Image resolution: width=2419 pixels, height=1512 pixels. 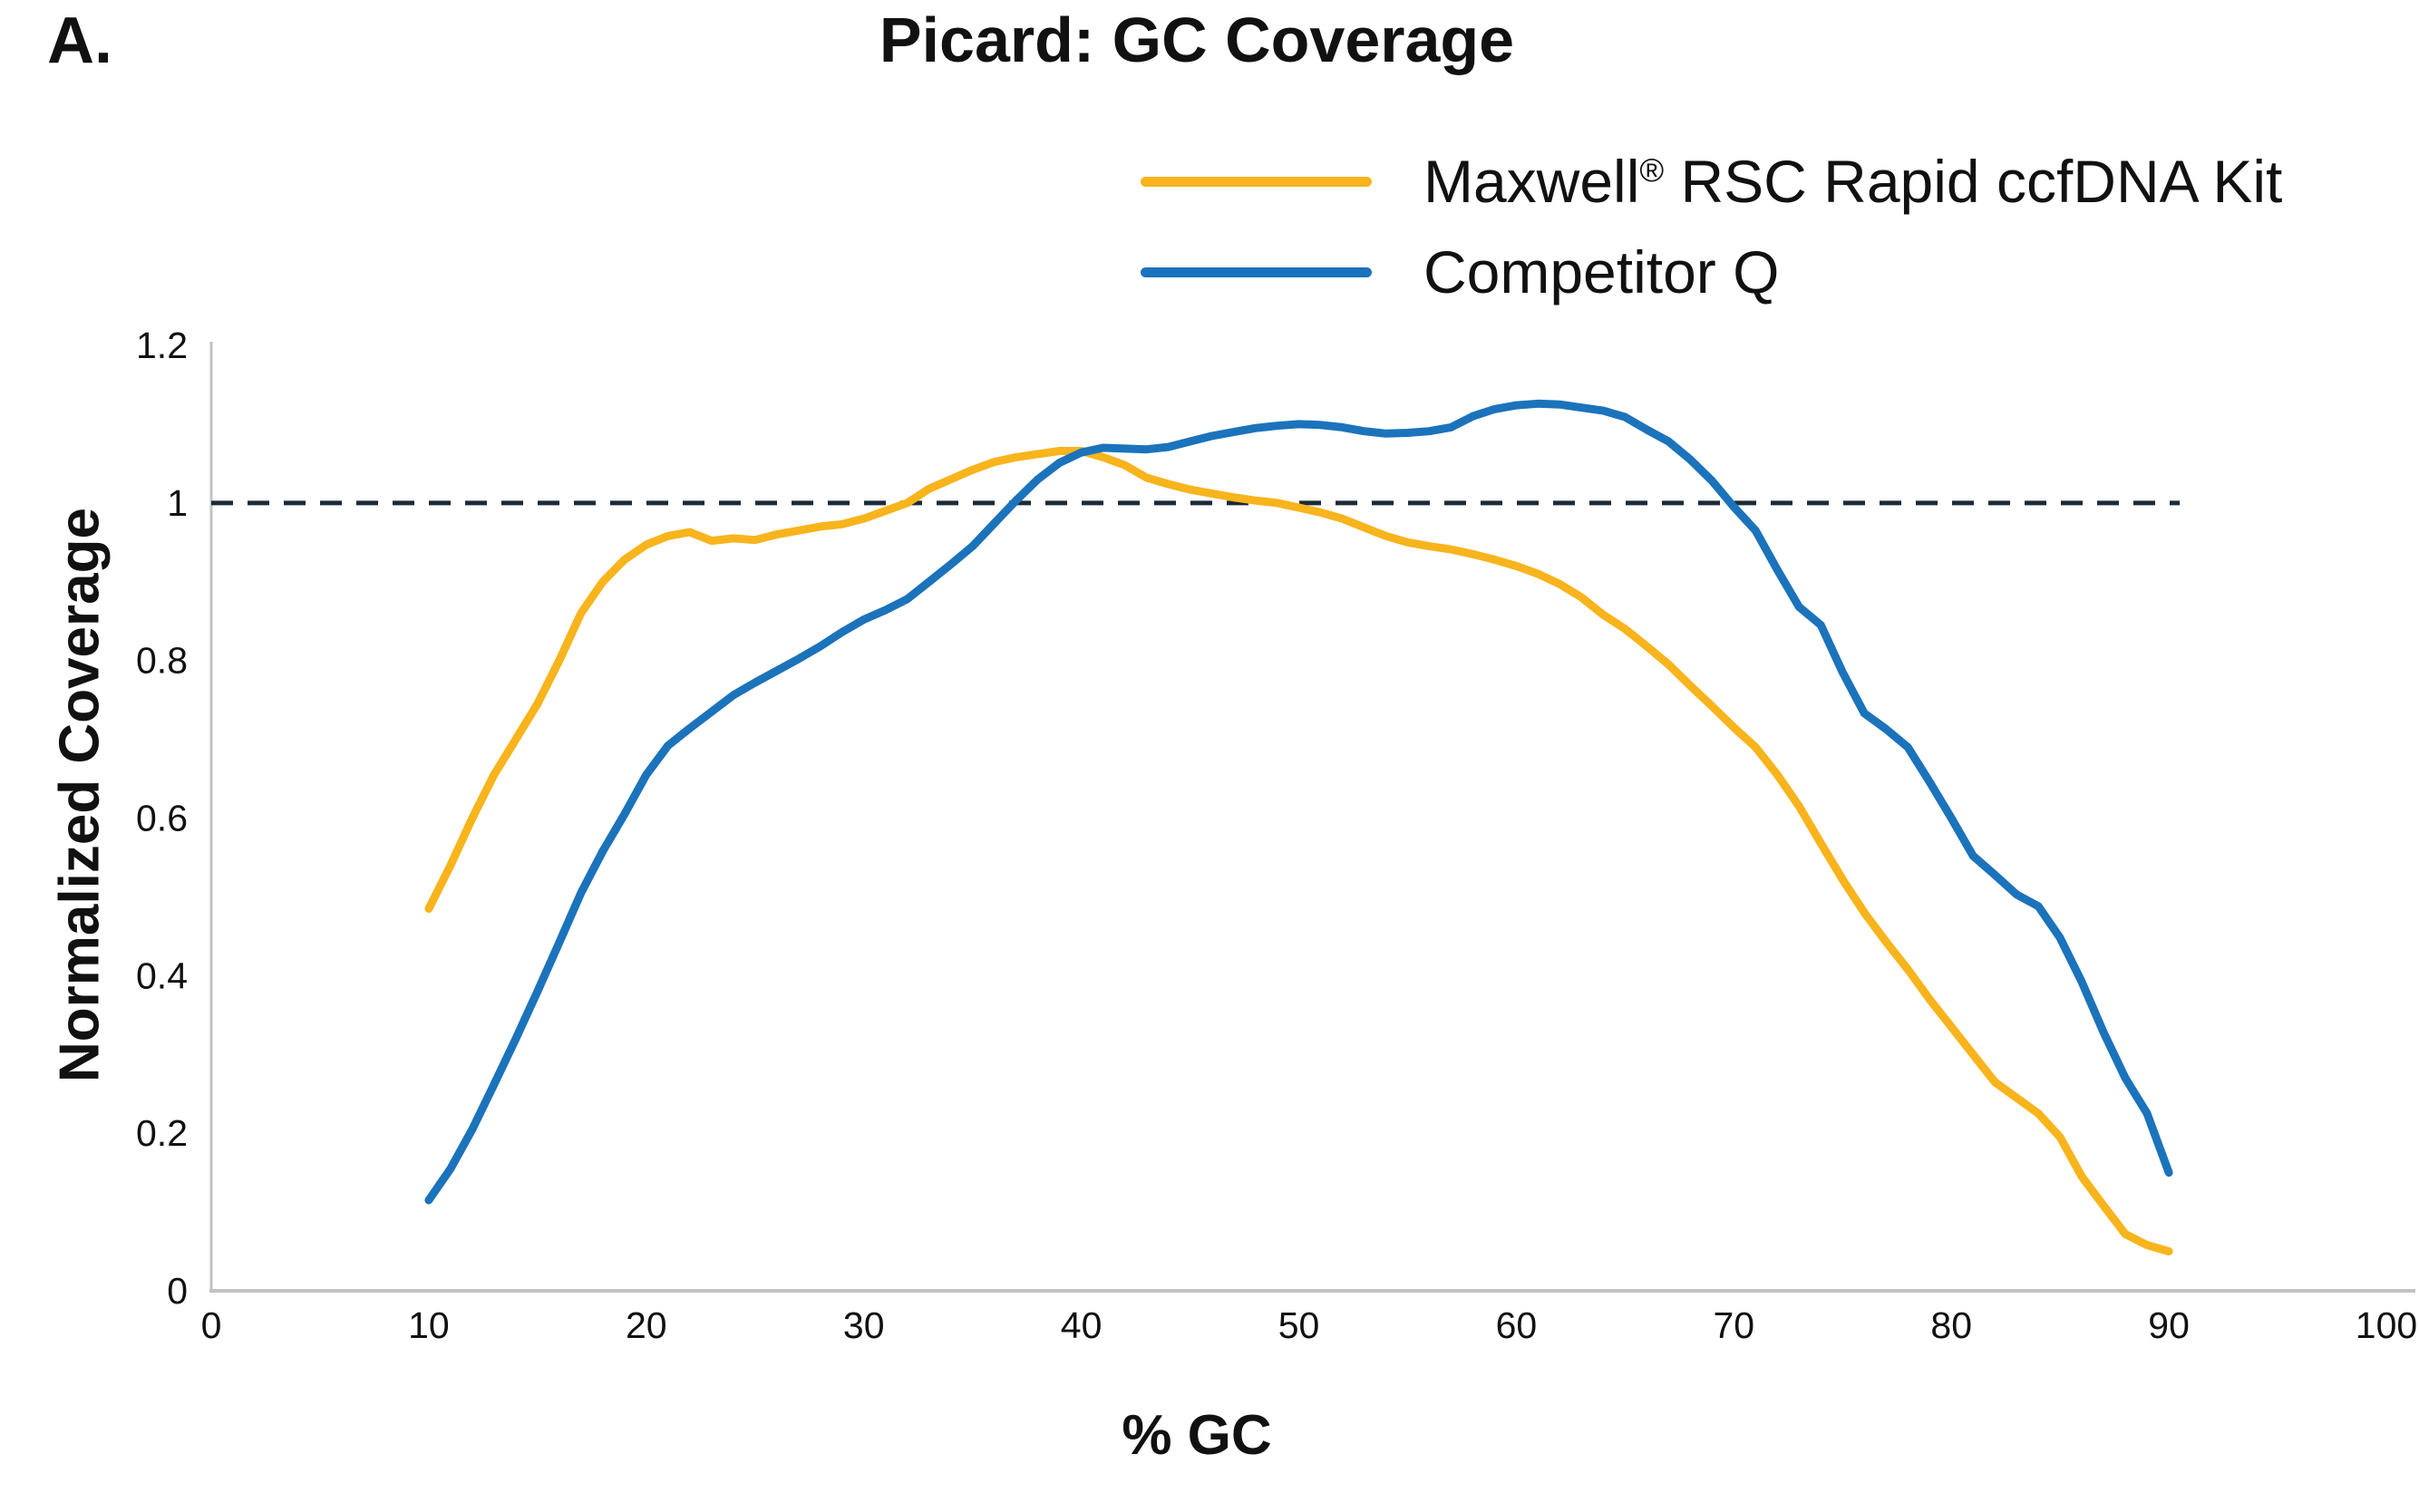 What do you see at coordinates (1256, 272) in the screenshot?
I see `legend-swatch-competitor` at bounding box center [1256, 272].